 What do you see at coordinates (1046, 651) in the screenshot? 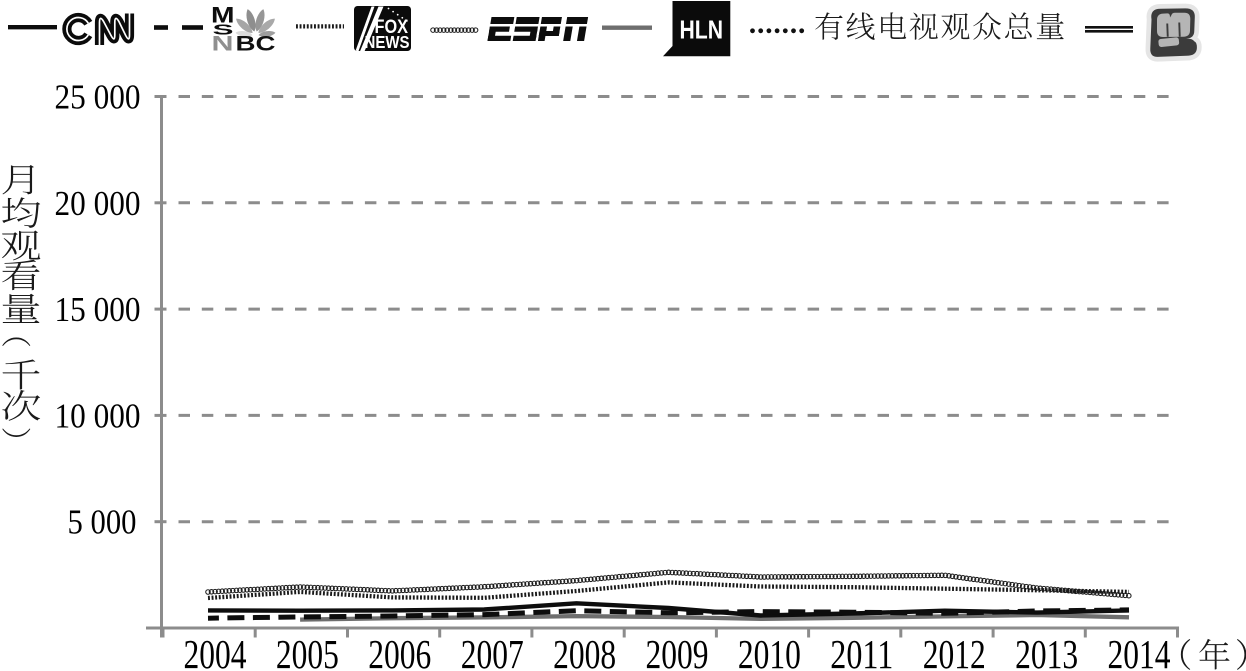
I see `svg-text: 2013` at bounding box center [1046, 651].